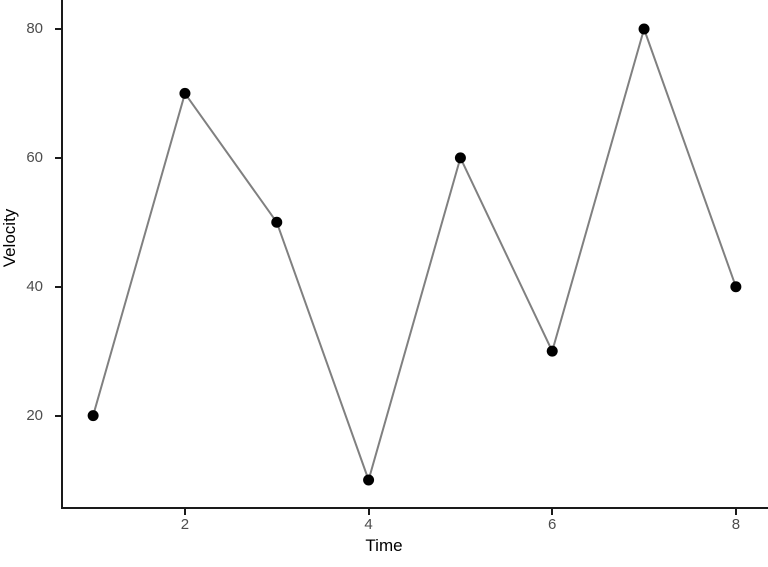 The image size is (768, 567). What do you see at coordinates (24, 29) in the screenshot?
I see `y-tick-label-wrap: 80` at bounding box center [24, 29].